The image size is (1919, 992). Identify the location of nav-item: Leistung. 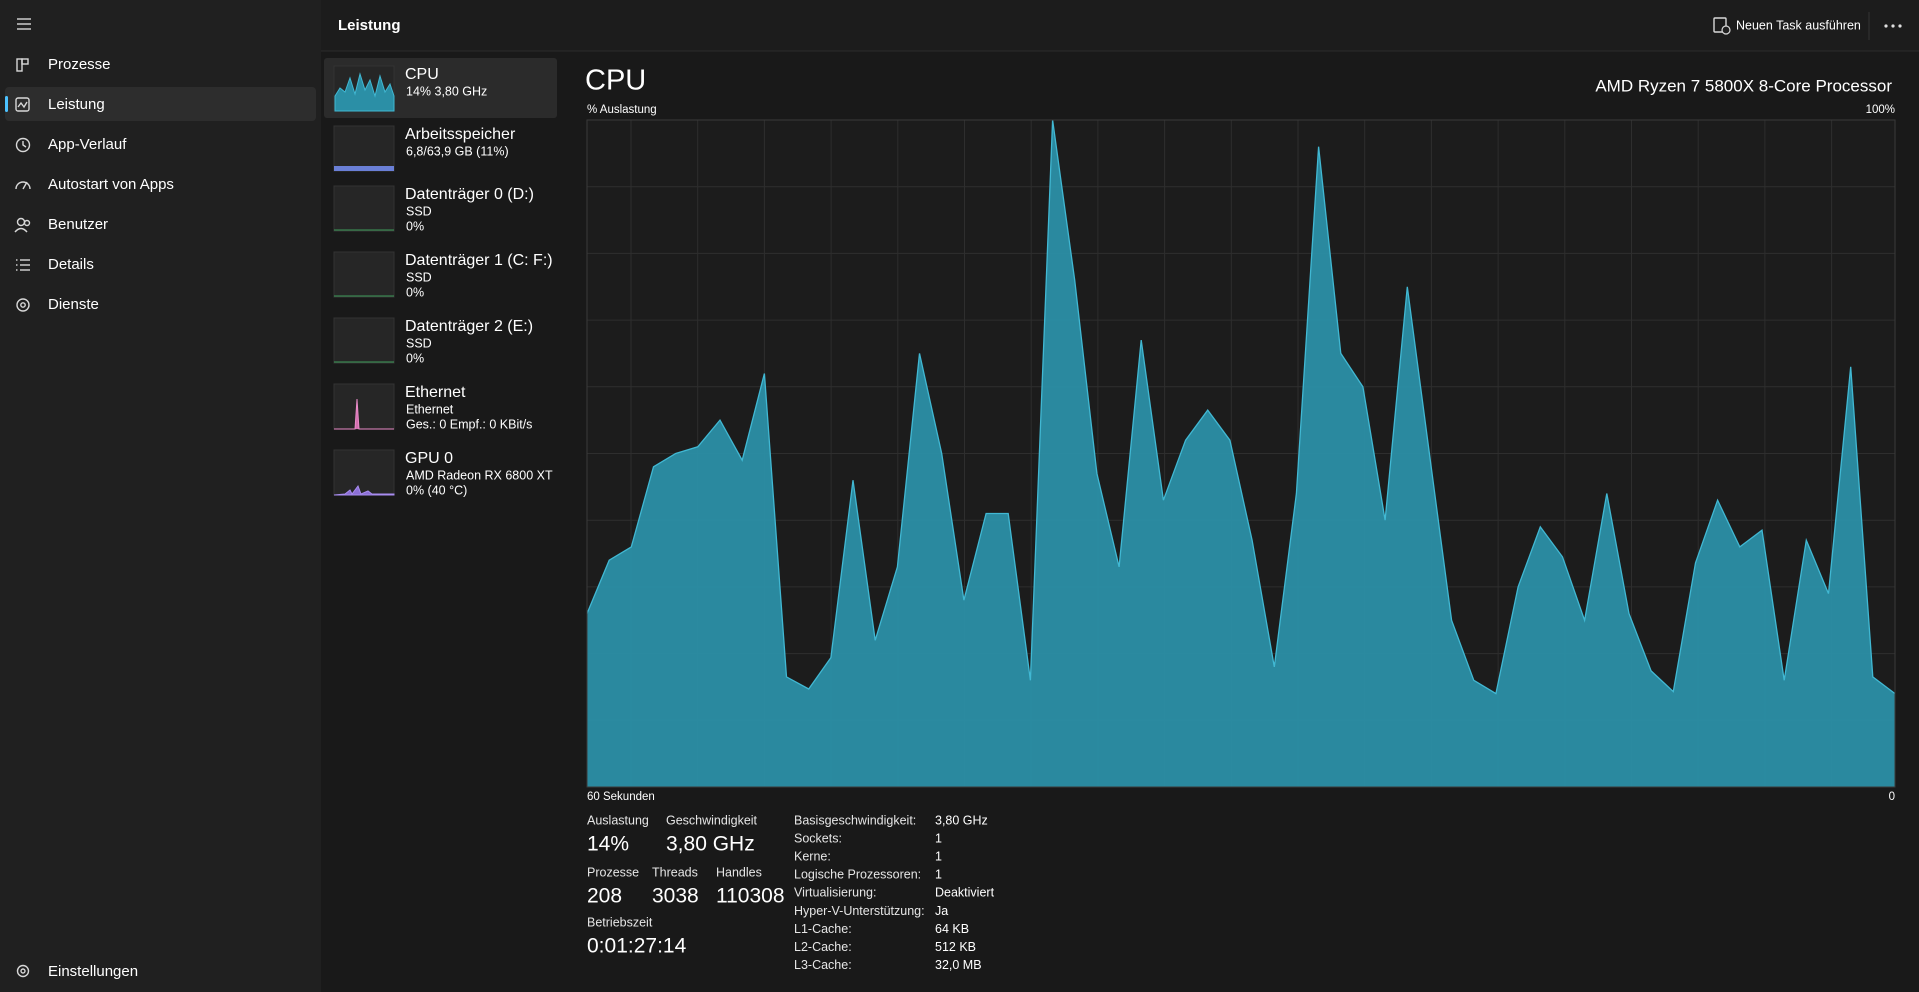
(60, 104).